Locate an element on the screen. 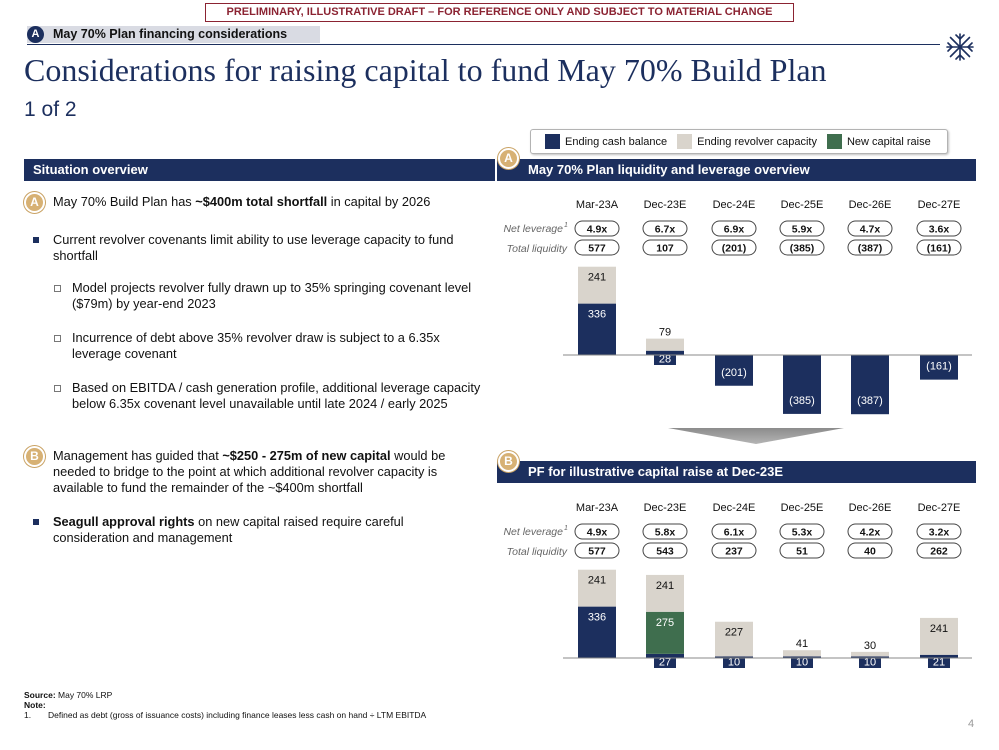 Image resolution: width=999 pixels, height=750 pixels. category-label: Dec-25E is located at coordinates (802, 205).